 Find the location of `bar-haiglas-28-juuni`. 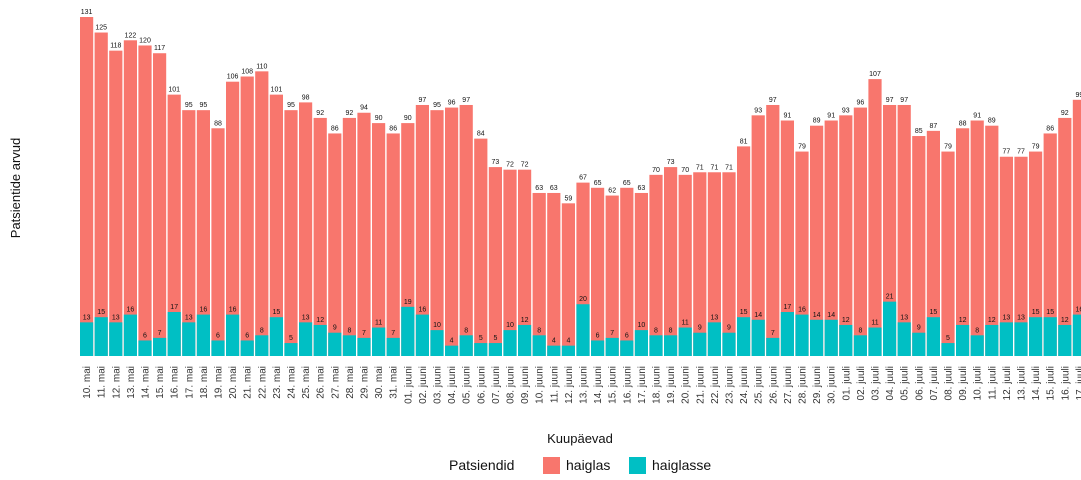

bar-haiglas-28-juuni is located at coordinates (802, 253).